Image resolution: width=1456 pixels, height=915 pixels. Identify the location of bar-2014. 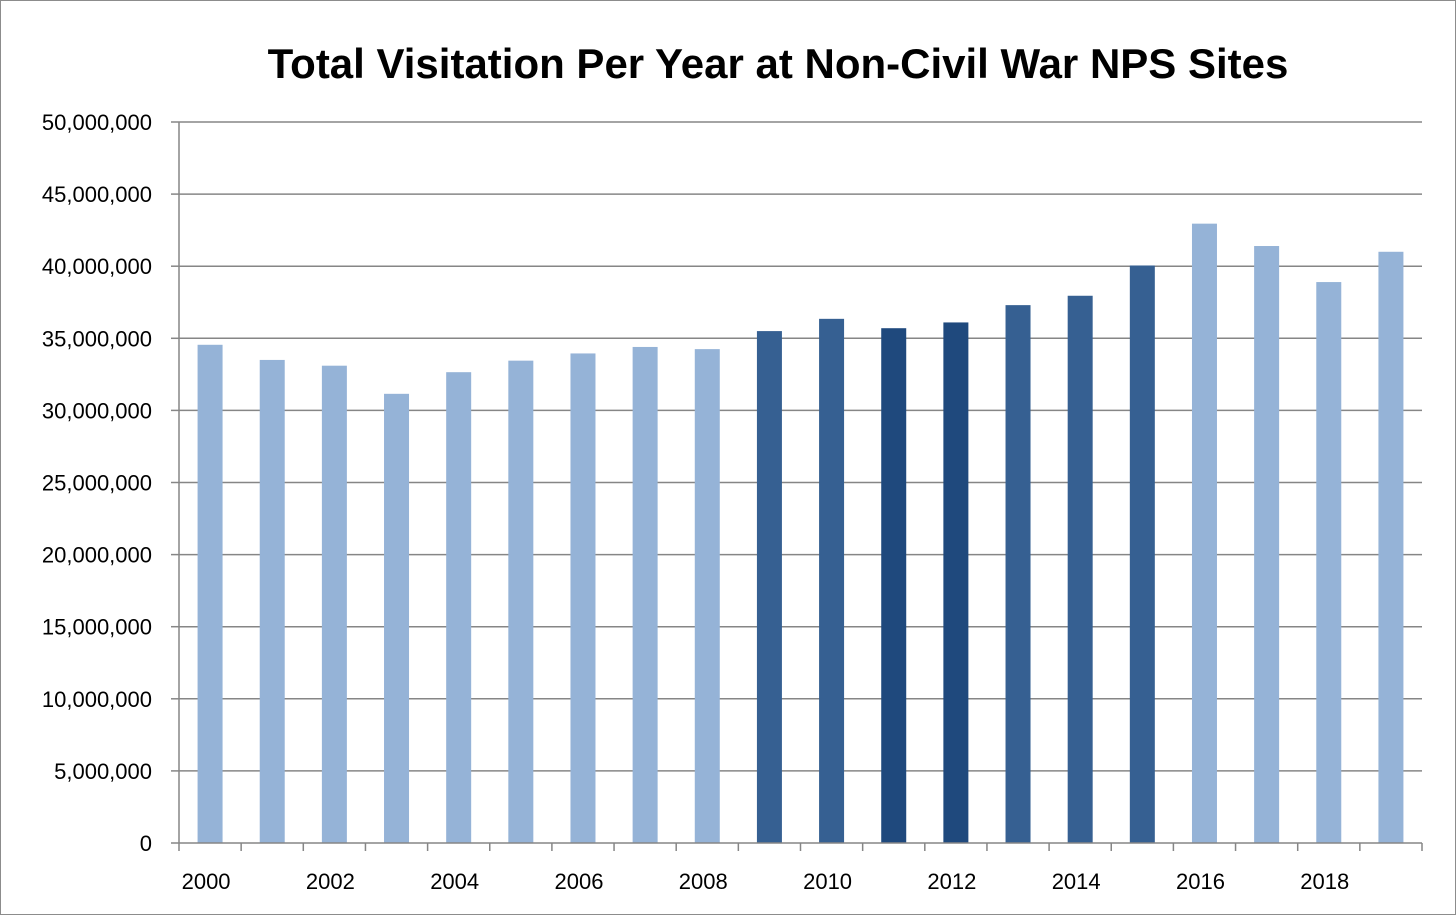
(1080, 569).